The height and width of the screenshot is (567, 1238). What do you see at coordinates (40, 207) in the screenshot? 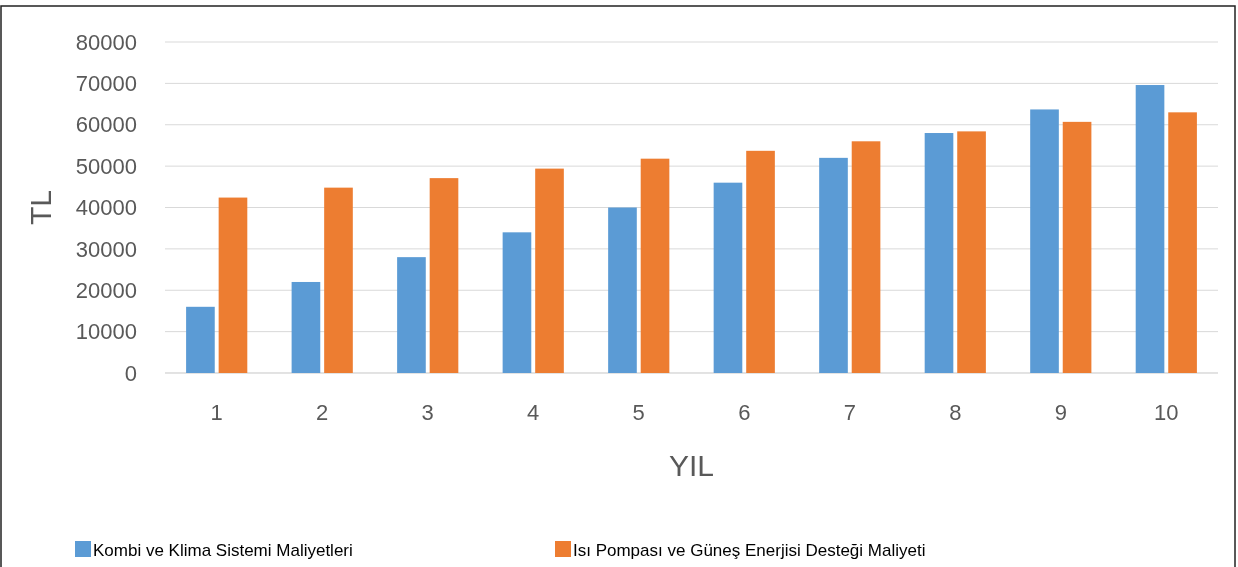
I see `y-axis-title: TL` at bounding box center [40, 207].